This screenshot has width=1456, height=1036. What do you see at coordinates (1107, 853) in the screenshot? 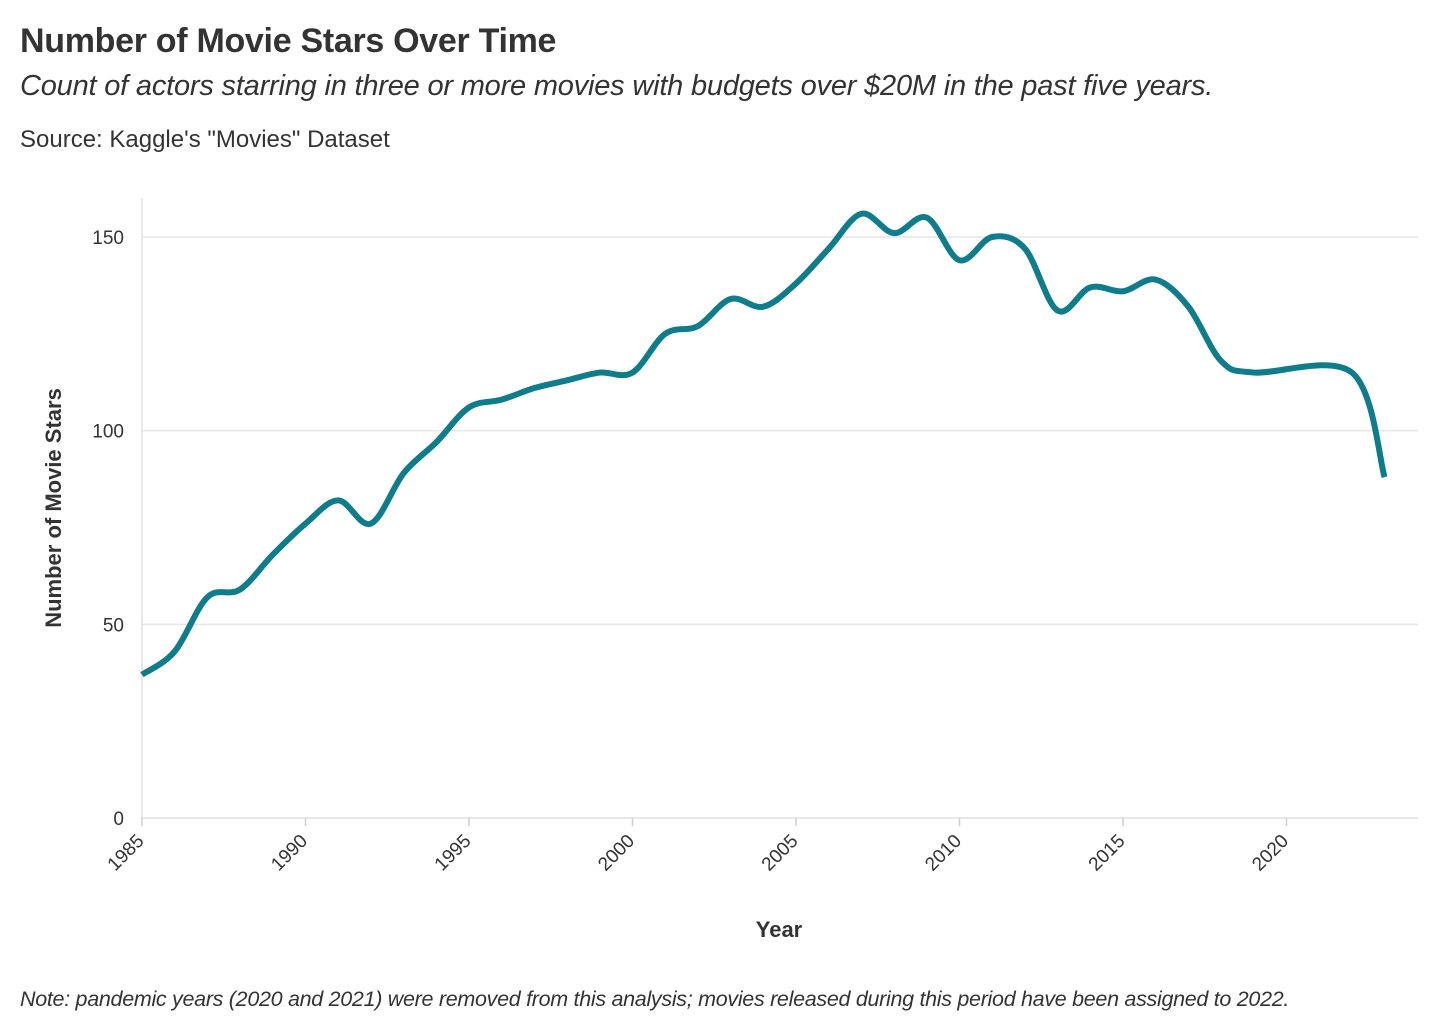
I see `x-tick-label: 2015` at bounding box center [1107, 853].